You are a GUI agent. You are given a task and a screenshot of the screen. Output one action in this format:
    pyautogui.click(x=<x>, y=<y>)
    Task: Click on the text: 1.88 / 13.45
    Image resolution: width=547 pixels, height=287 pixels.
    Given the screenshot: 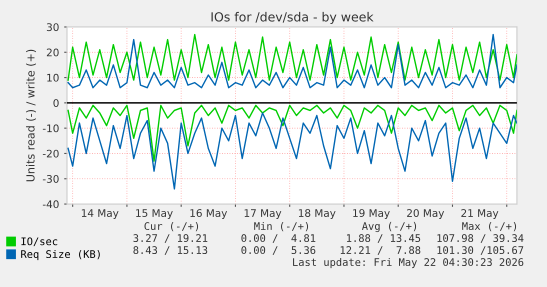 What is the action you would take?
    pyautogui.click(x=383, y=238)
    